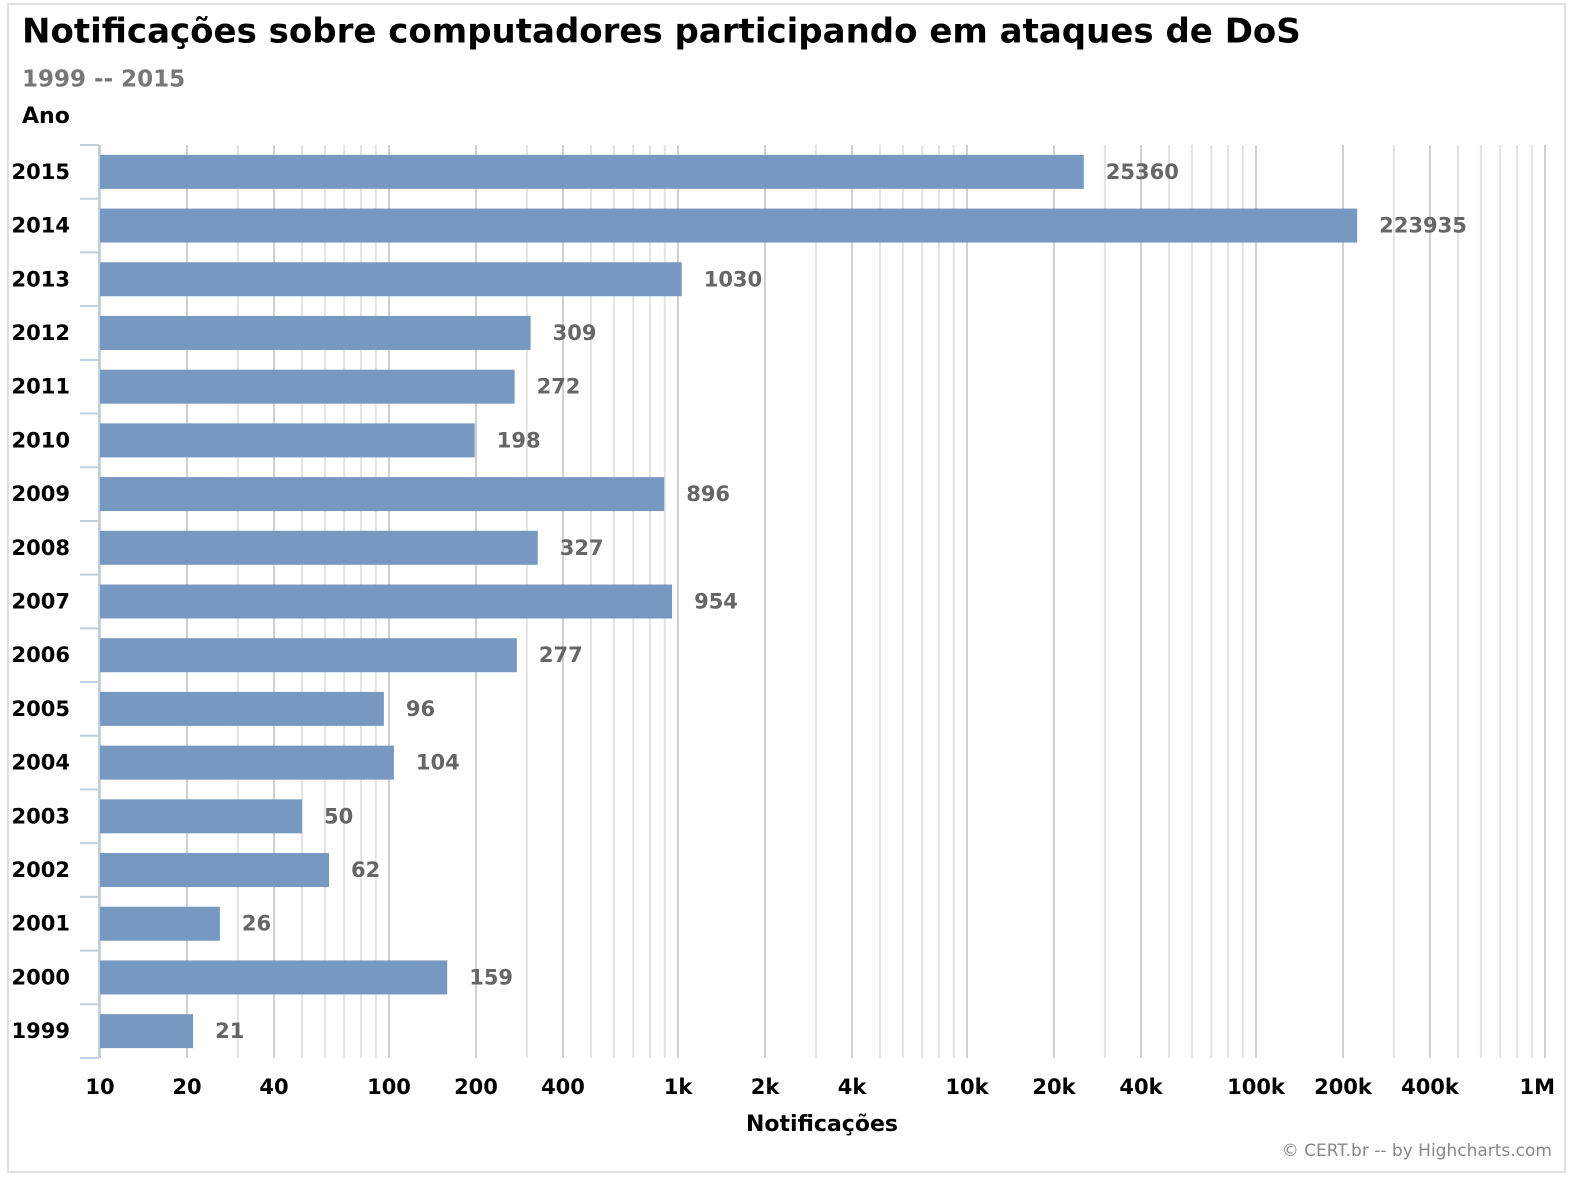 This screenshot has height=1179, width=1583. I want to click on data-label: 96, so click(420, 709).